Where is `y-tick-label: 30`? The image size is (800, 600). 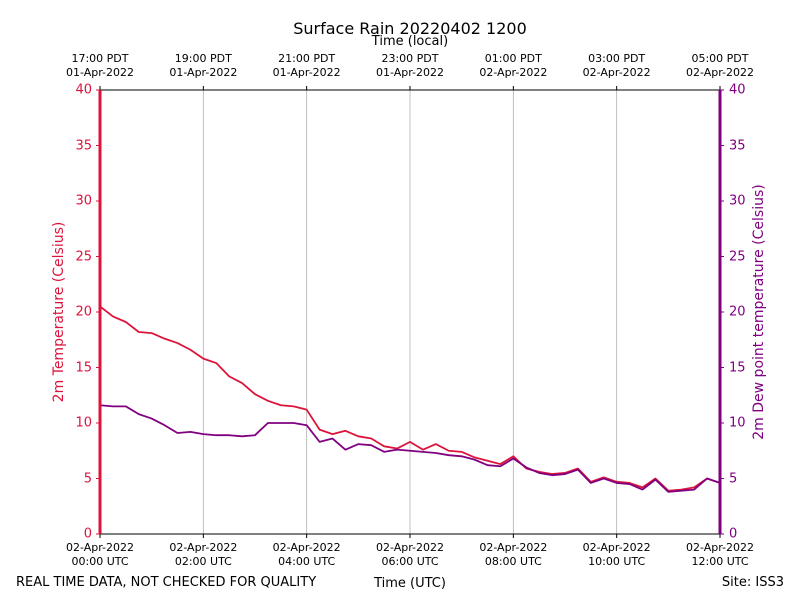
y-tick-label: 30 is located at coordinates (83, 201).